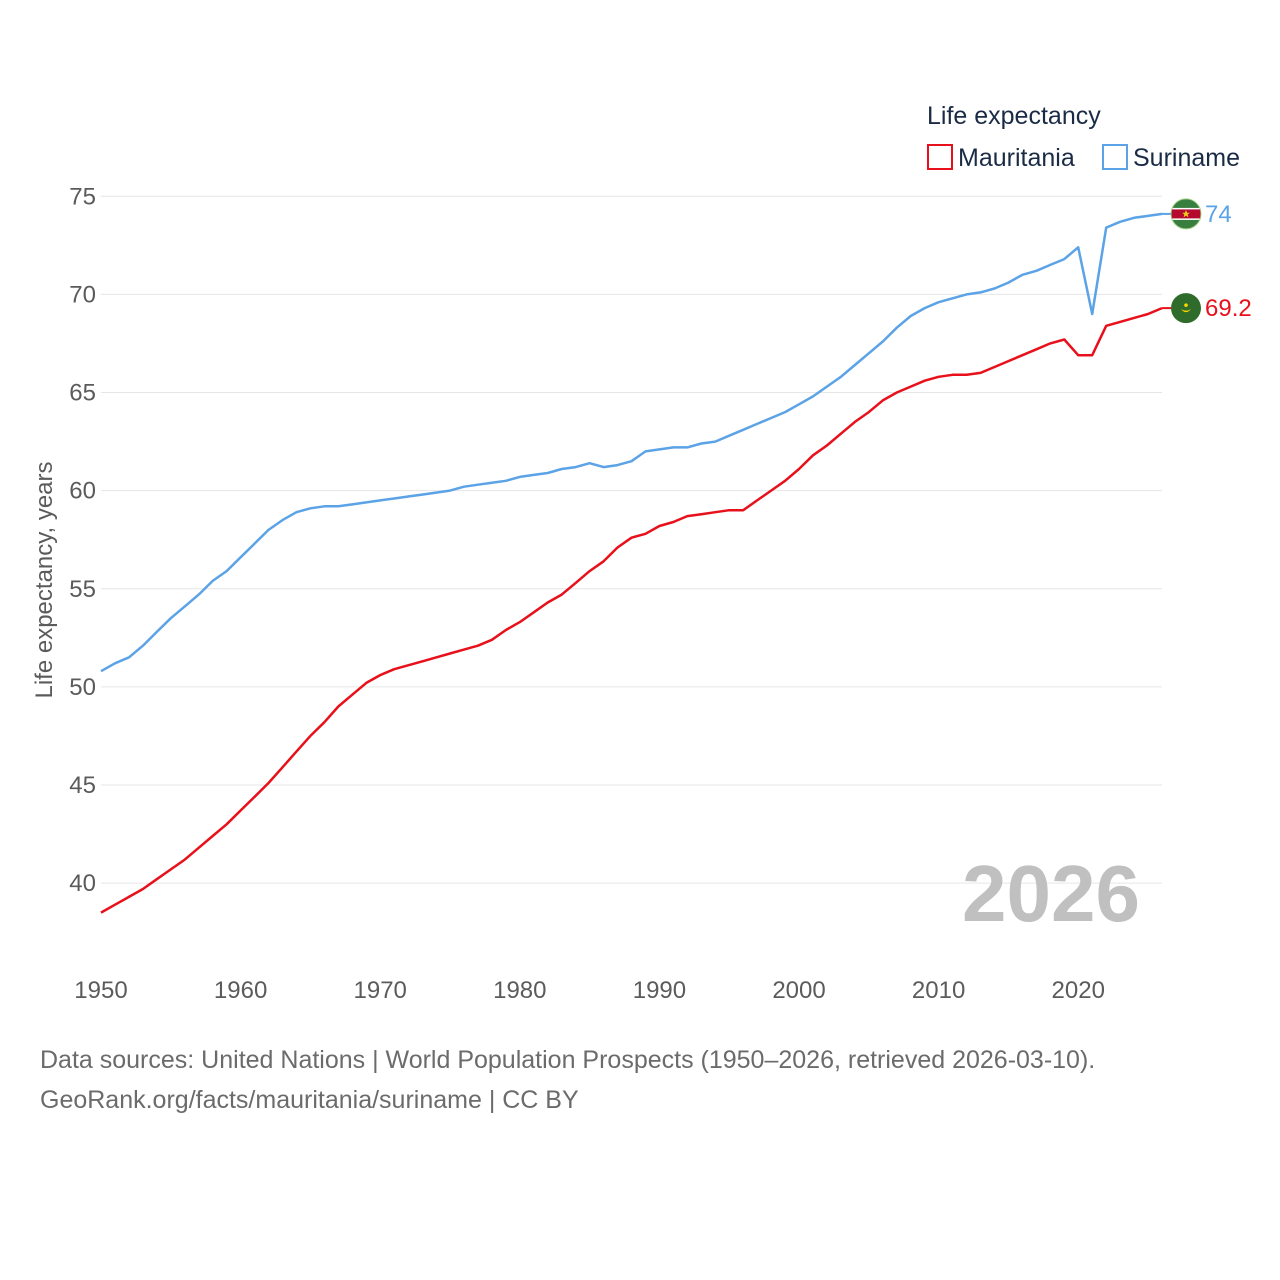 This screenshot has height=1280, width=1280. Describe the element at coordinates (82, 687) in the screenshot. I see `y-tick-50: 50` at that location.